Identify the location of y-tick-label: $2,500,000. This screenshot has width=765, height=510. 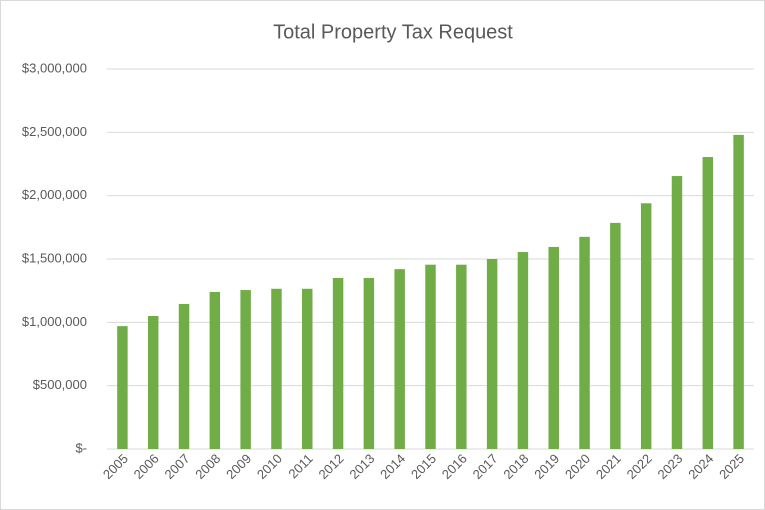
(54, 131).